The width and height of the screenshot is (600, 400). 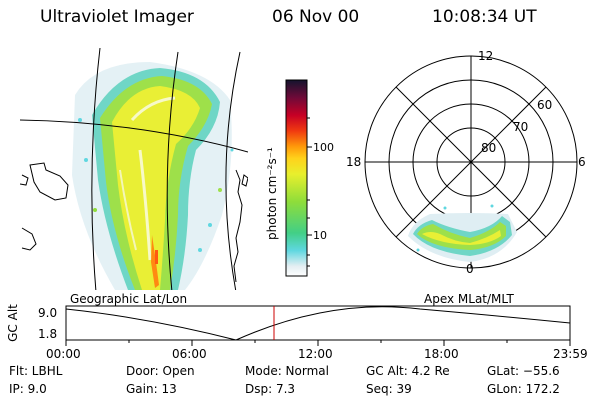 I want to click on gain-info: Gain: 13, so click(x=151, y=389).